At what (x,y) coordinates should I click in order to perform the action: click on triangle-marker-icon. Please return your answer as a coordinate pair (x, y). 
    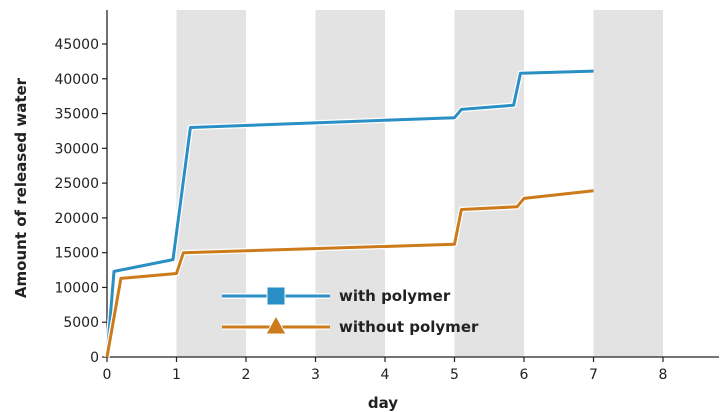
    Looking at the image, I should click on (276, 324).